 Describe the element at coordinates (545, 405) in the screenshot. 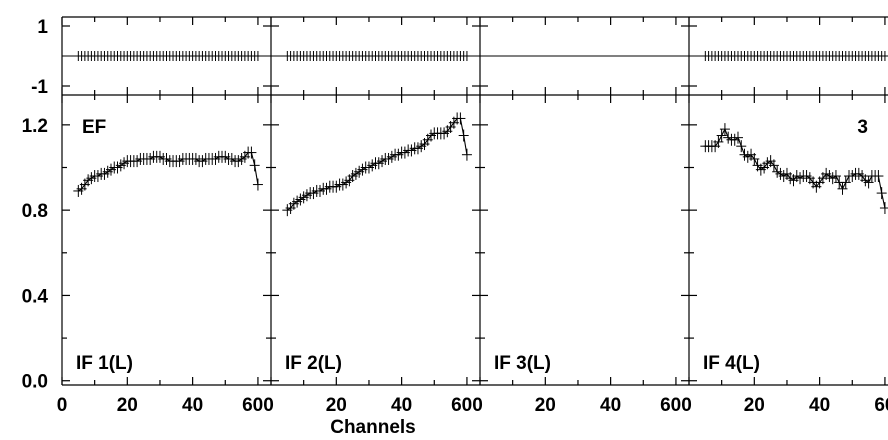

I see `panel-3-x-tick-label-20: 20` at that location.